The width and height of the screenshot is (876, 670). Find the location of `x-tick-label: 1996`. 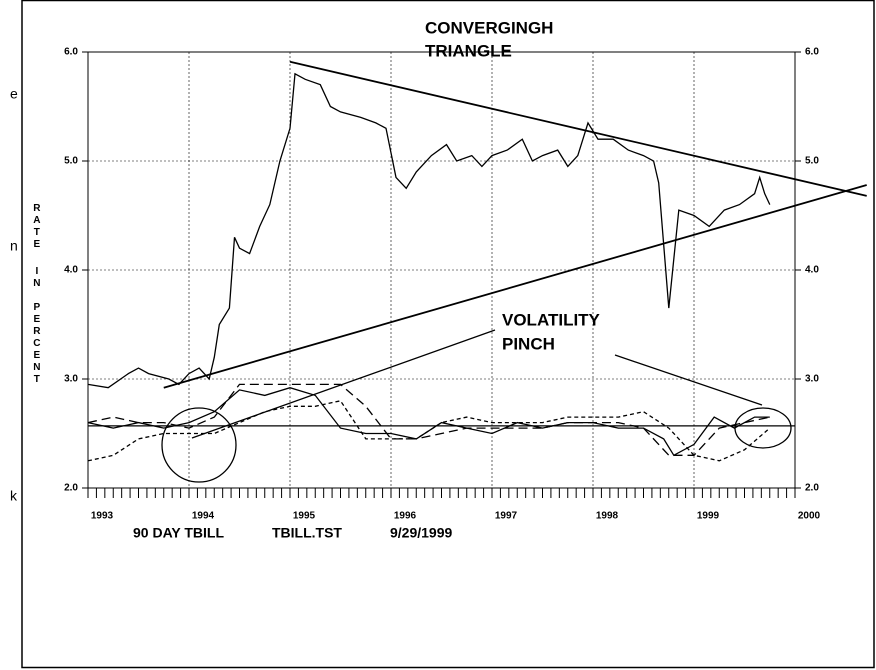

x-tick-label: 1996 is located at coordinates (405, 516).